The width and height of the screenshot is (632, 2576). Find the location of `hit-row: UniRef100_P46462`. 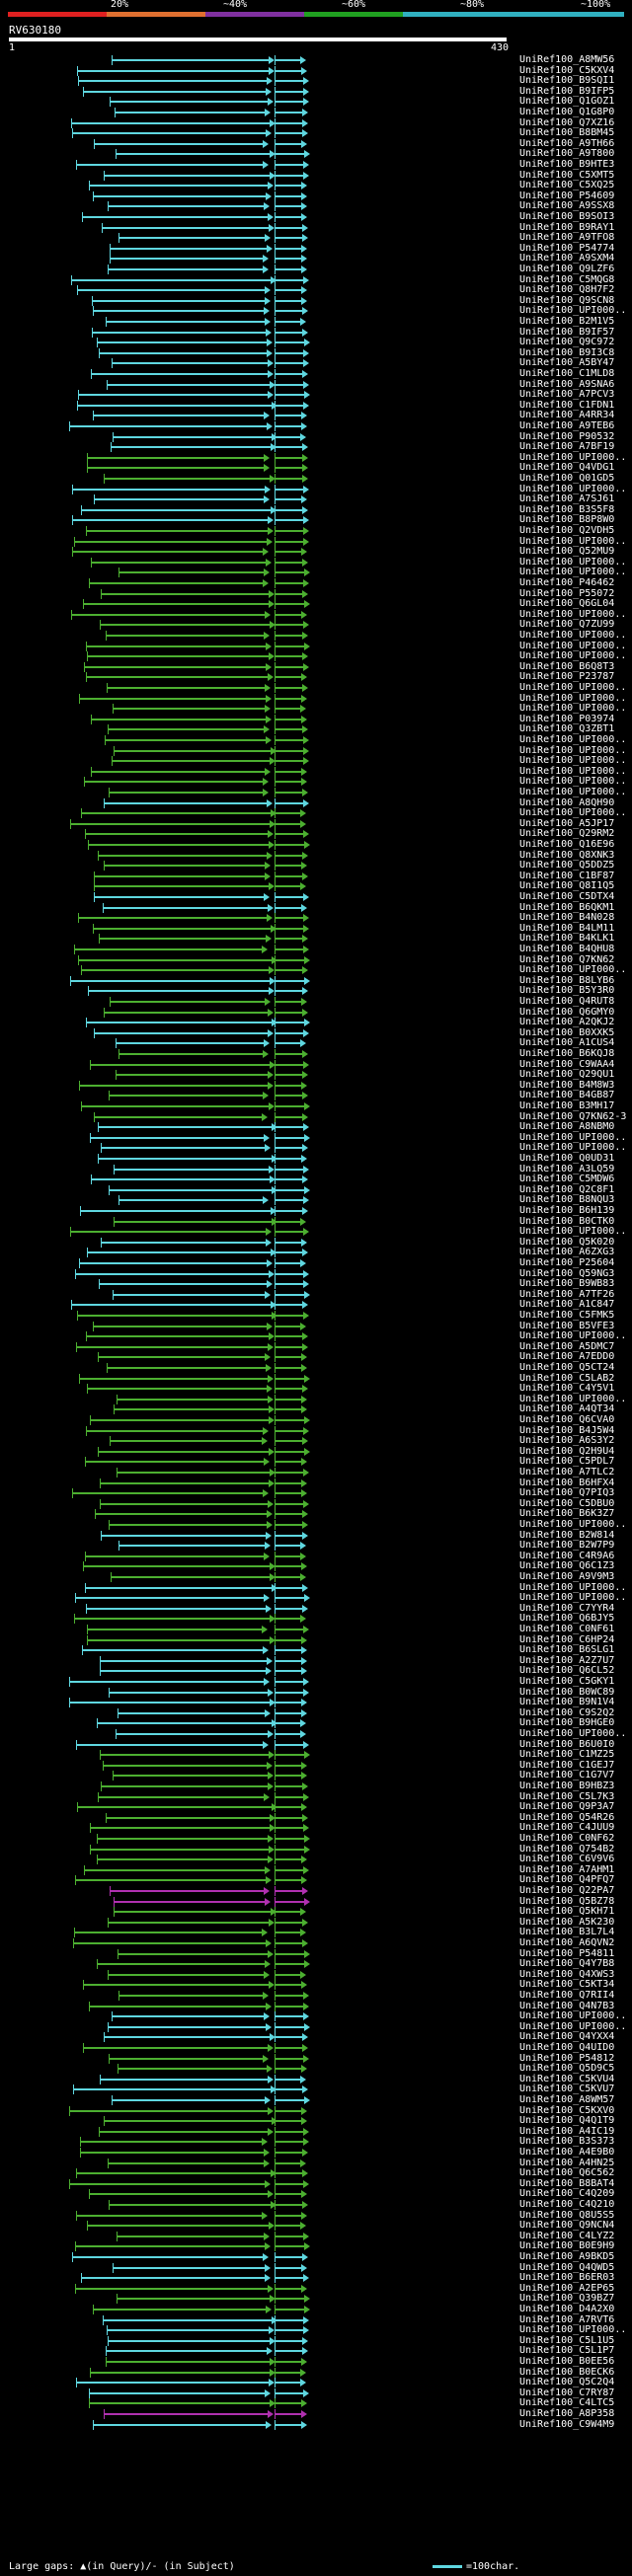

hit-row: UniRef100_P46462 is located at coordinates (316, 583).